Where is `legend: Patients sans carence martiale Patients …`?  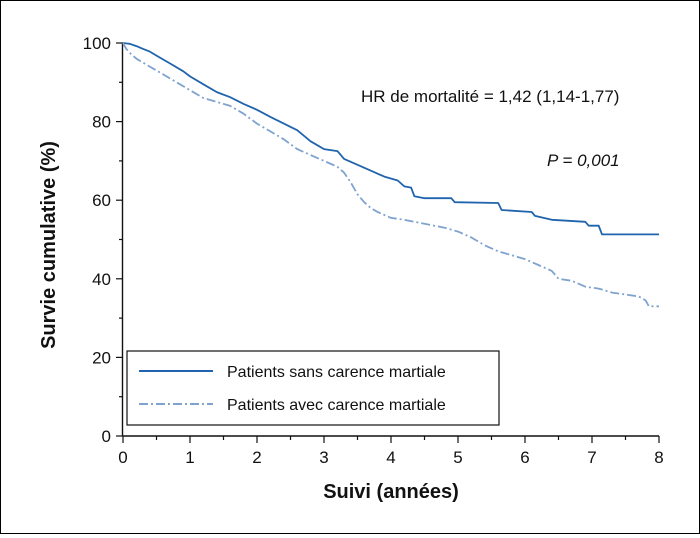 legend: Patients sans carence martiale Patients … is located at coordinates (313, 388).